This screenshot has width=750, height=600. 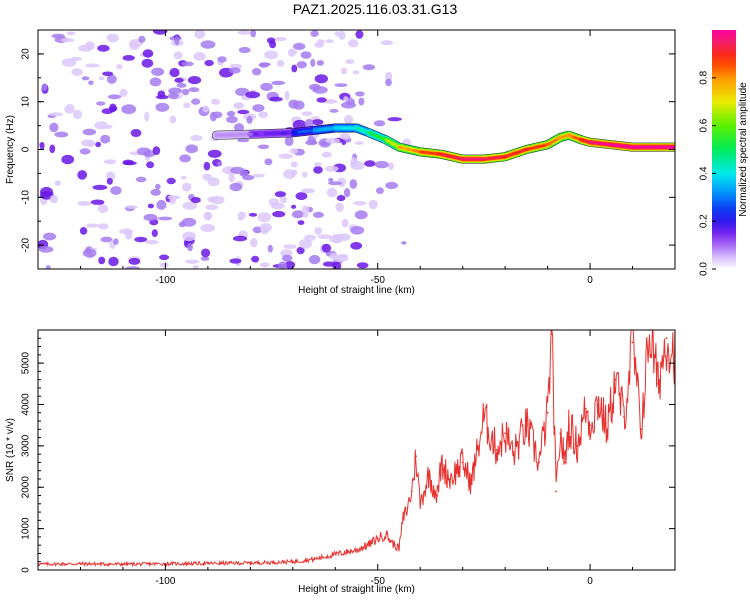 I want to click on colorbar-fill, so click(x=724, y=149).